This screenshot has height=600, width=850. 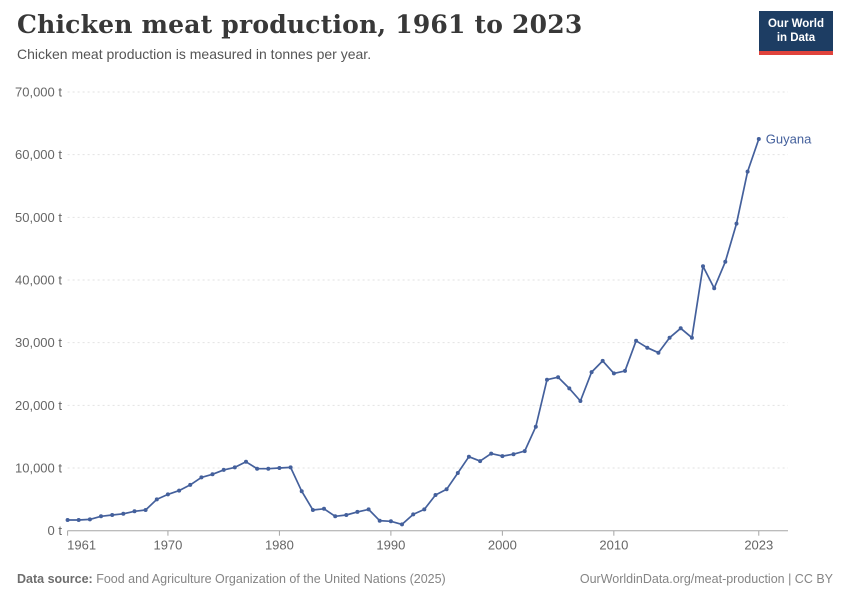 What do you see at coordinates (38, 154) in the screenshot?
I see `y-tick-label: 60,000 t` at bounding box center [38, 154].